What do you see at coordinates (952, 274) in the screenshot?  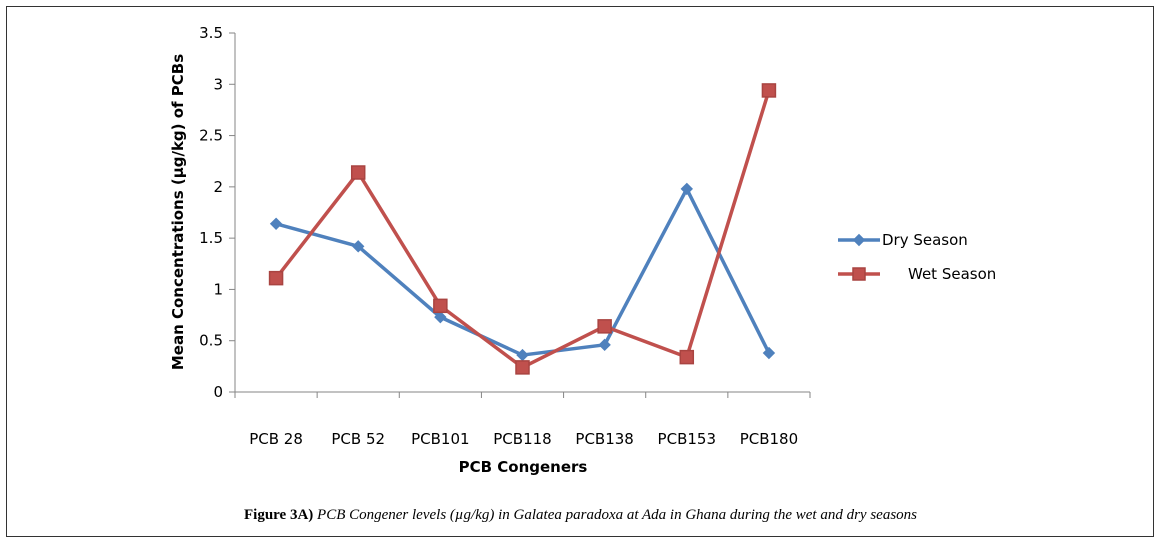 I see `legend-label: Wet Season` at bounding box center [952, 274].